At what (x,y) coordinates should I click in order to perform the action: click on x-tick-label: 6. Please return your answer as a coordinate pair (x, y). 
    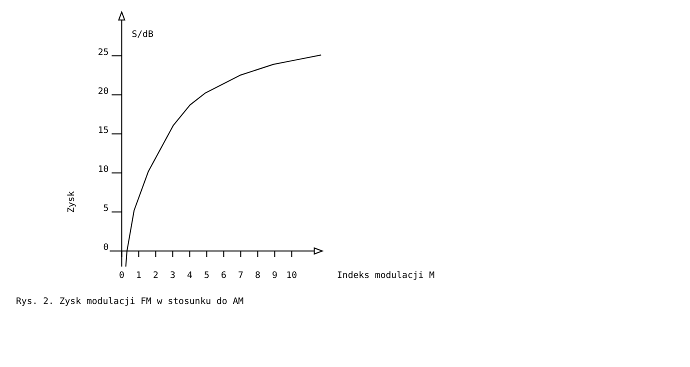
    Looking at the image, I should click on (223, 276).